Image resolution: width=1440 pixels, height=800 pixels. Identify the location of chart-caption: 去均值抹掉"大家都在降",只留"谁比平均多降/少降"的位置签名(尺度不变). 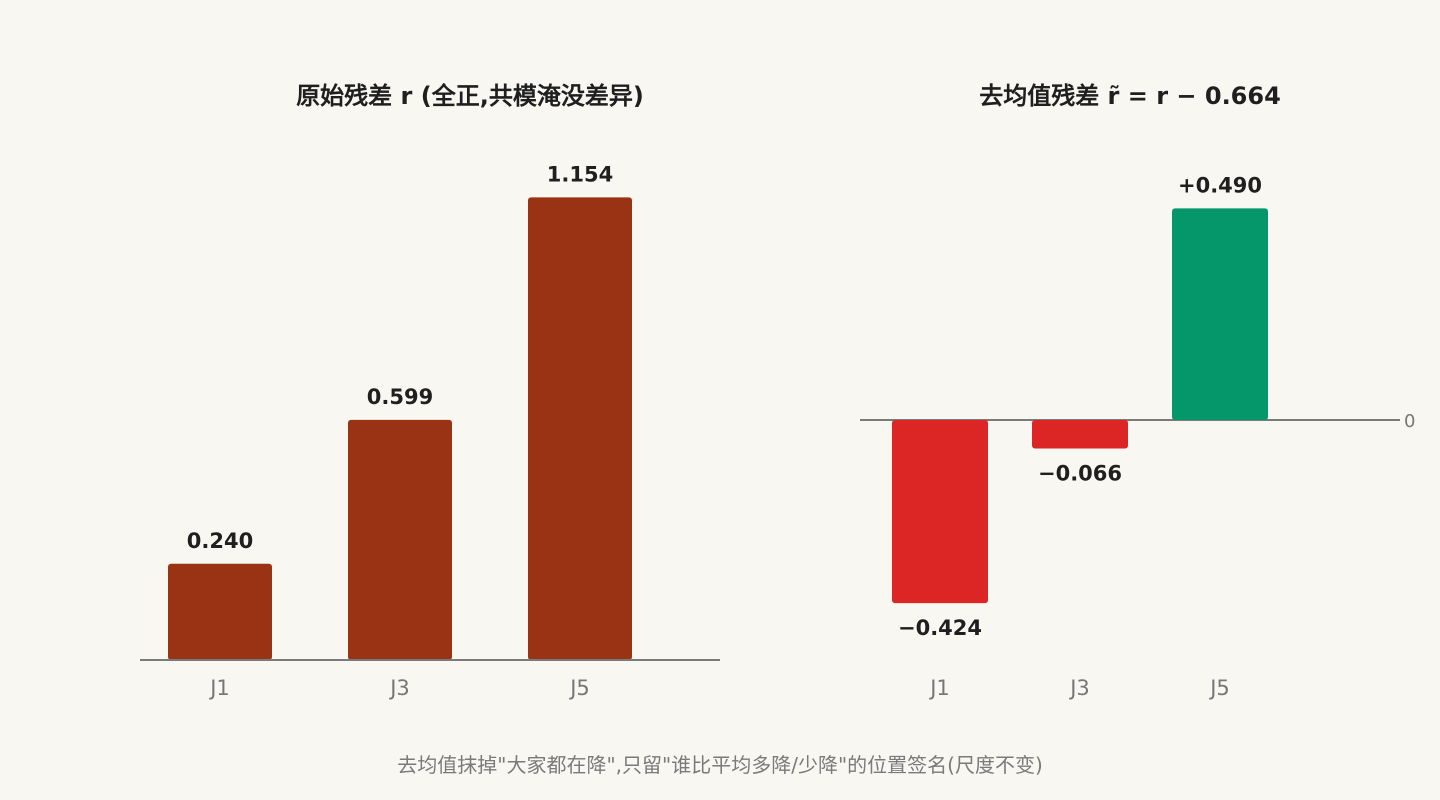
(720, 765).